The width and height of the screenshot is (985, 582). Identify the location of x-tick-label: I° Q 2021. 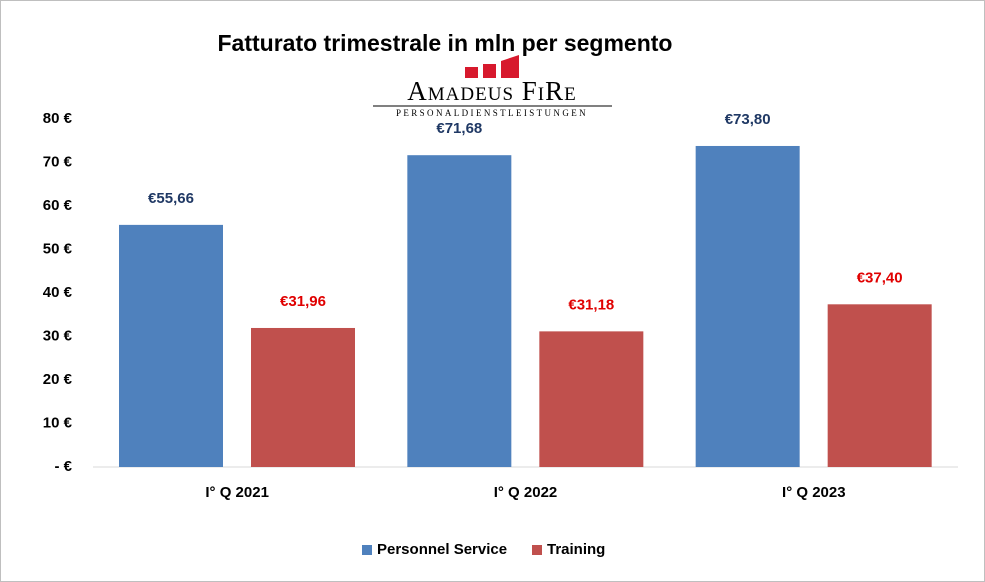
(237, 492).